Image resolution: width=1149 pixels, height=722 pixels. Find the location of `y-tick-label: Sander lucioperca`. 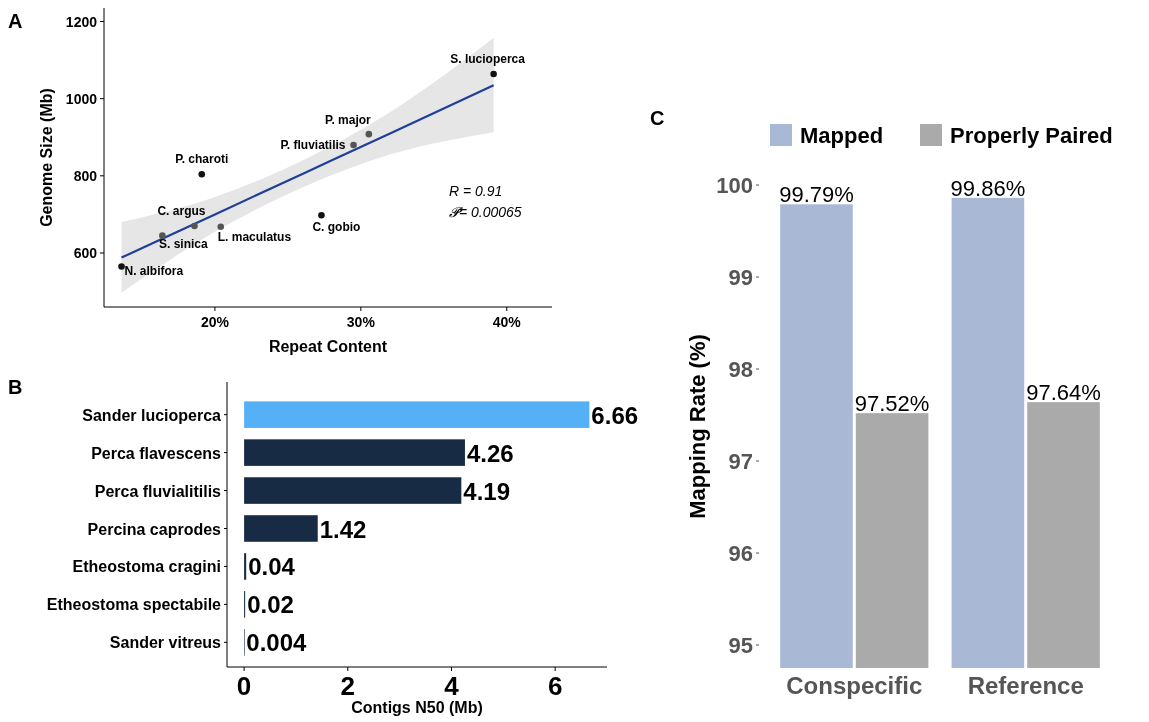

y-tick-label: Sander lucioperca is located at coordinates (152, 415).